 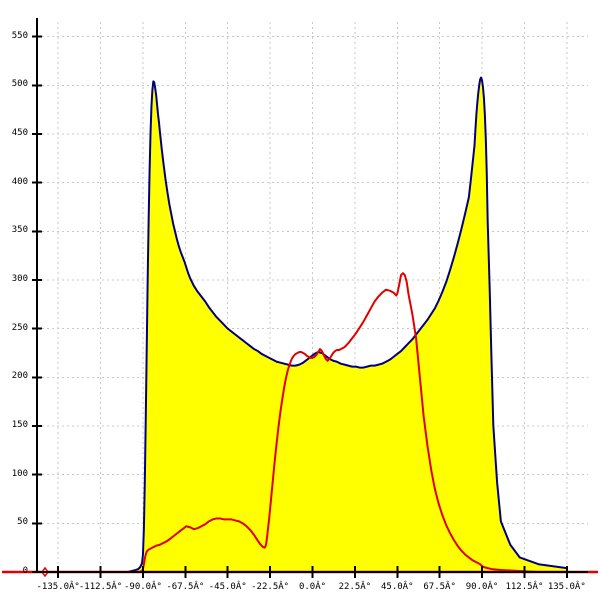 What do you see at coordinates (397, 587) in the screenshot?
I see `x-tick-label: 45.0Â°` at bounding box center [397, 587].